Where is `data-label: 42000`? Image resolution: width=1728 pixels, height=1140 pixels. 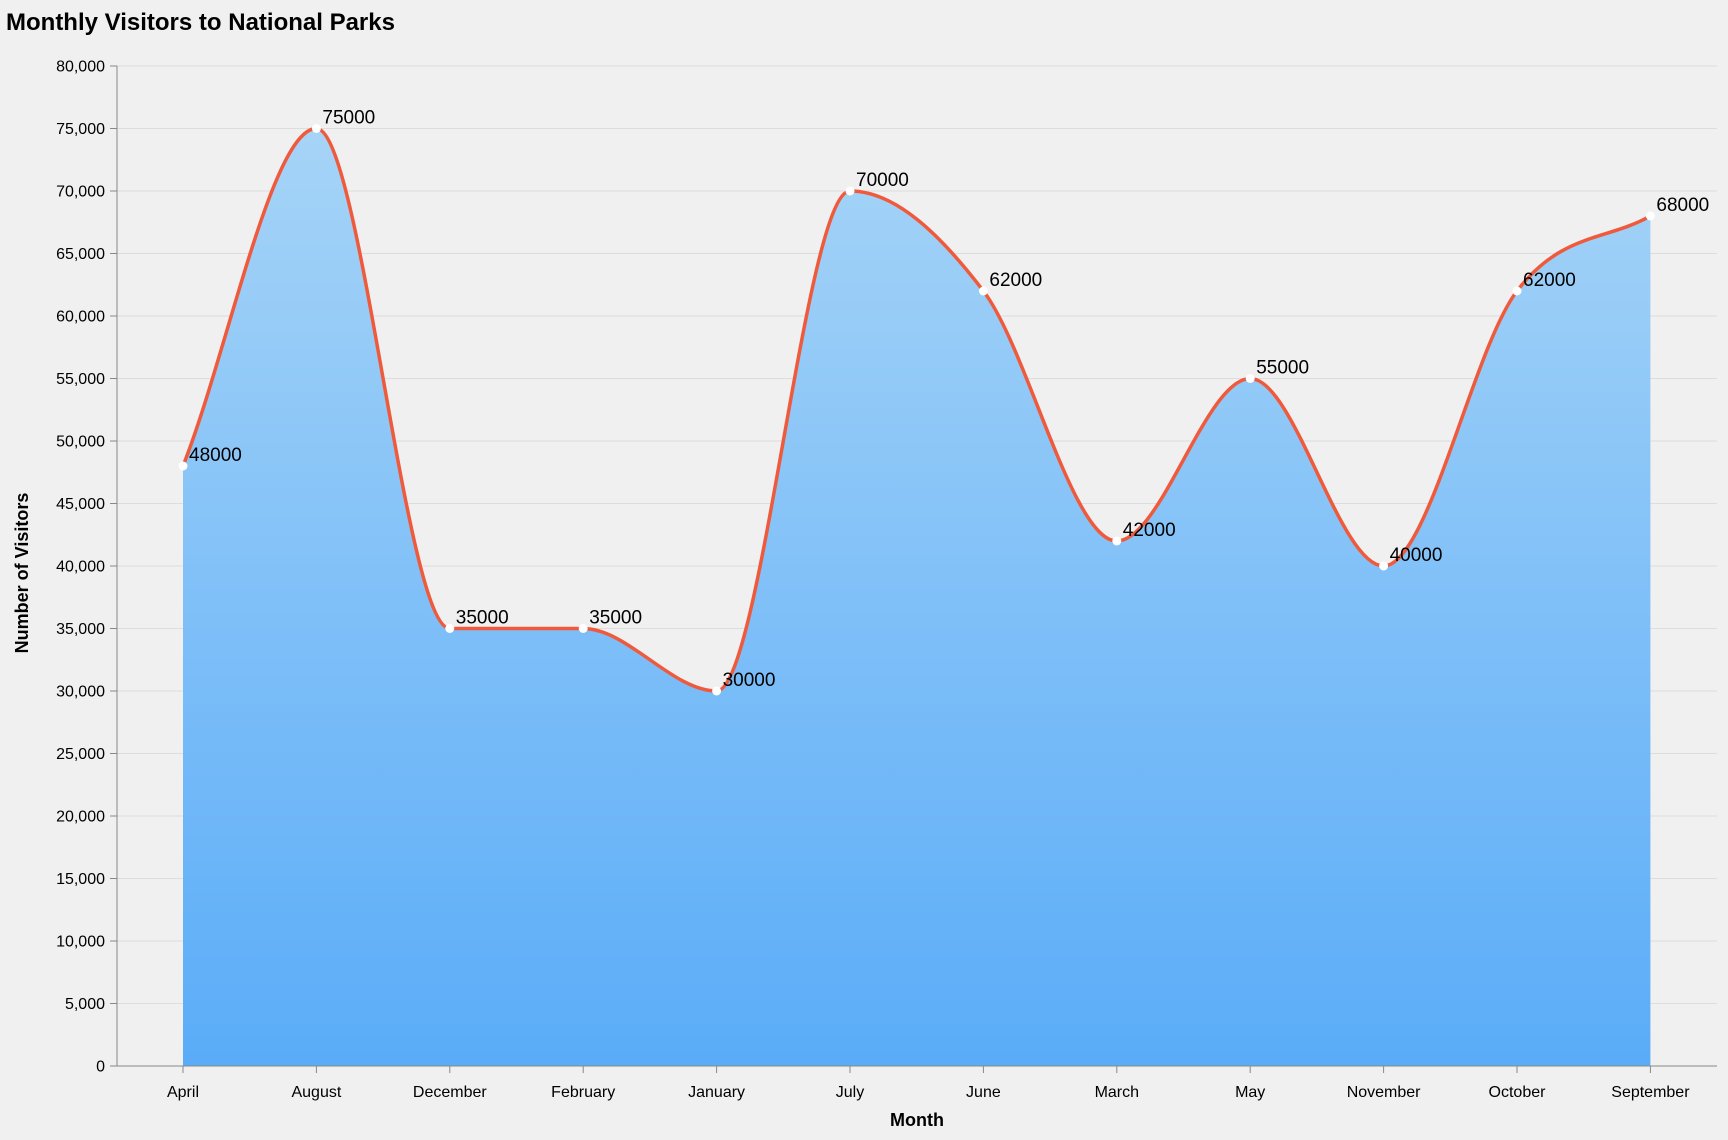
data-label: 42000 is located at coordinates (1149, 530).